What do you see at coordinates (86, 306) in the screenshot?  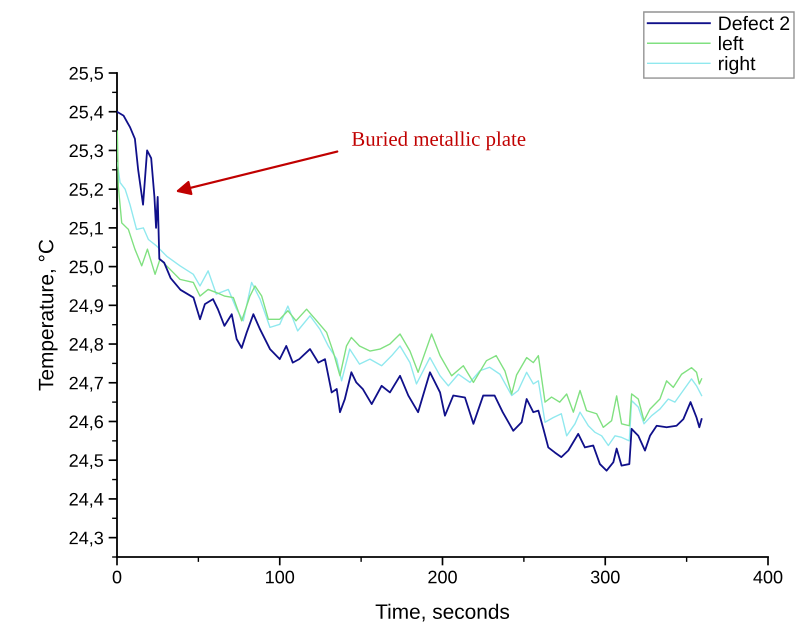 I see `y-tick-label: 24,9` at bounding box center [86, 306].